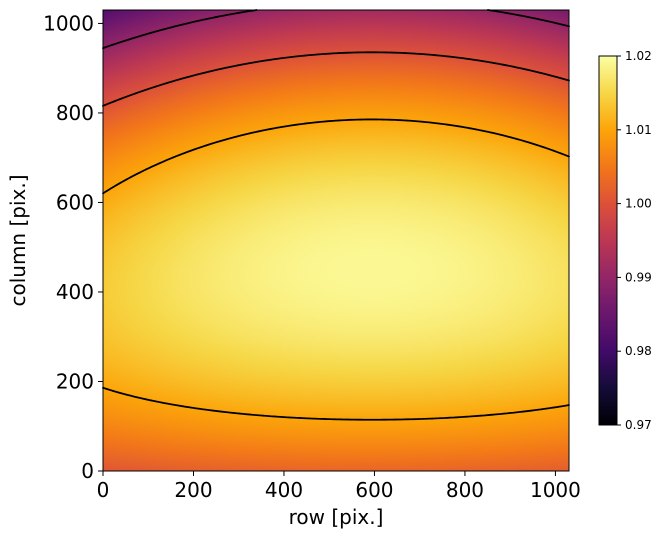  What do you see at coordinates (638, 130) in the screenshot?
I see `colorbar-tick-label: 1.01` at bounding box center [638, 130].